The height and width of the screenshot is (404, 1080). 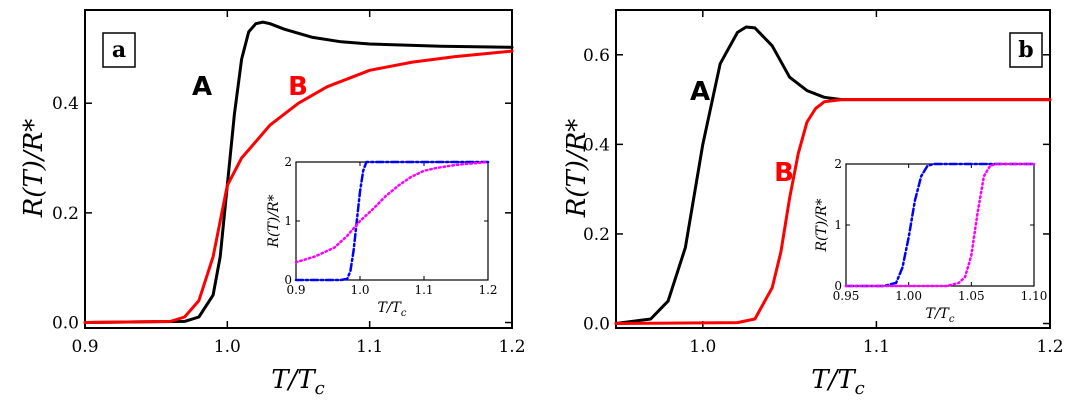 I want to click on panel-a-inset-x-axis-title: T/Tc, so click(x=391, y=309).